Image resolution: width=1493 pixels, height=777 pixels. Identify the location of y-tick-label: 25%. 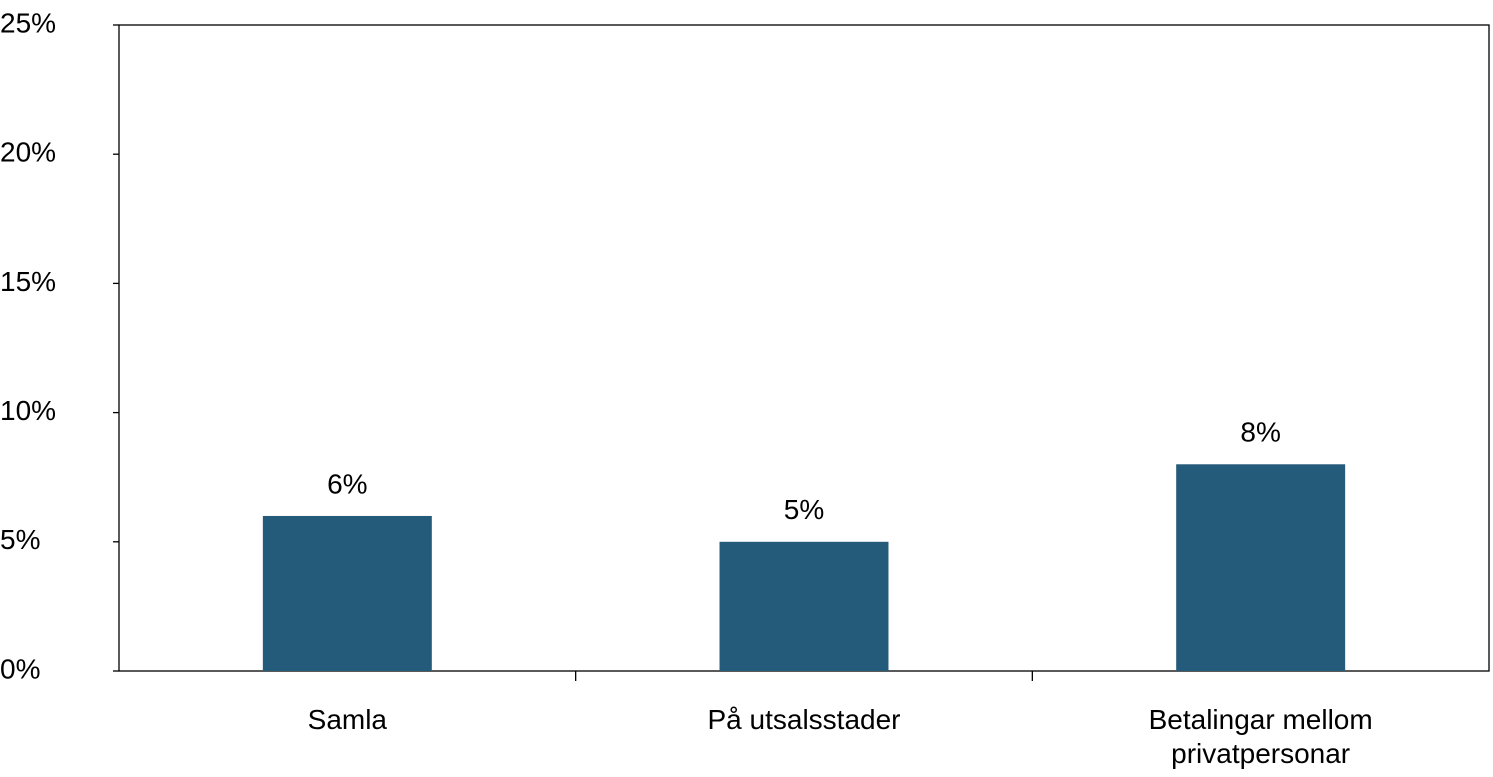
(28, 22).